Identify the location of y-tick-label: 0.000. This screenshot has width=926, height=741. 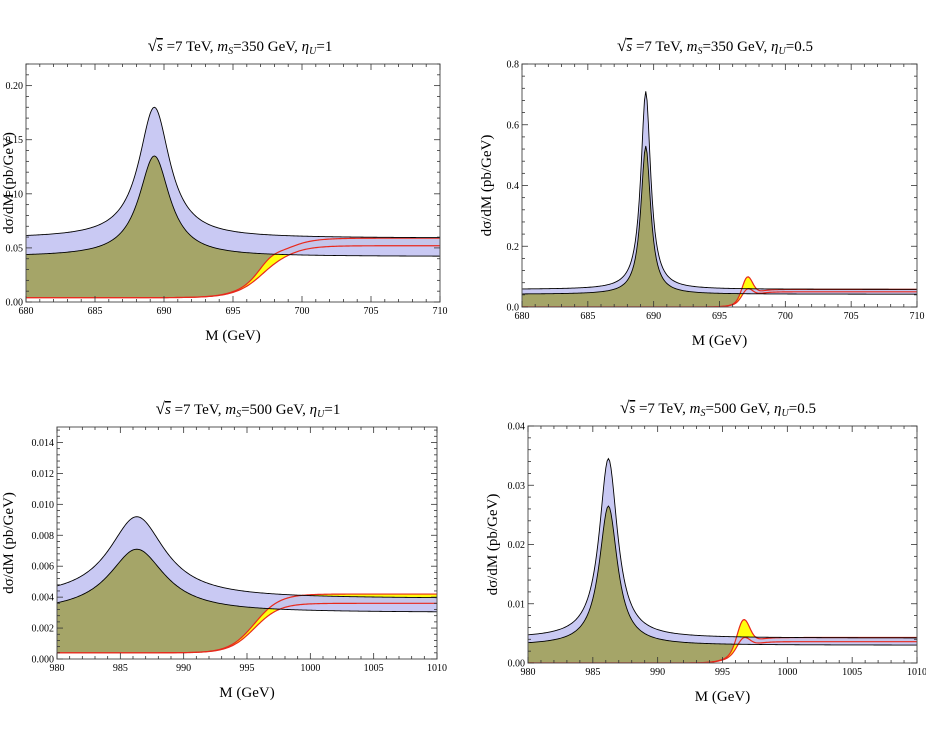
(43, 660).